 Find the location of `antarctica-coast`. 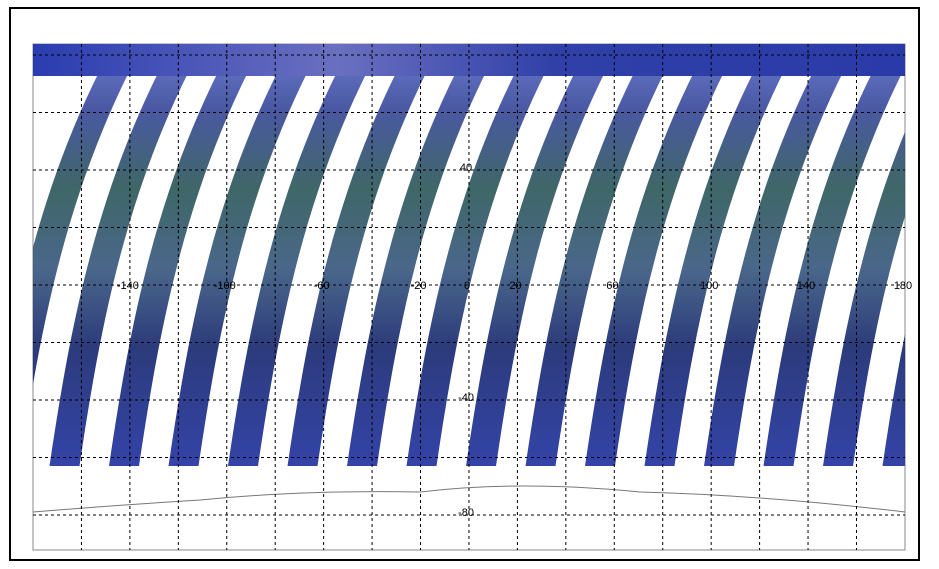

antarctica-coast is located at coordinates (469, 499).